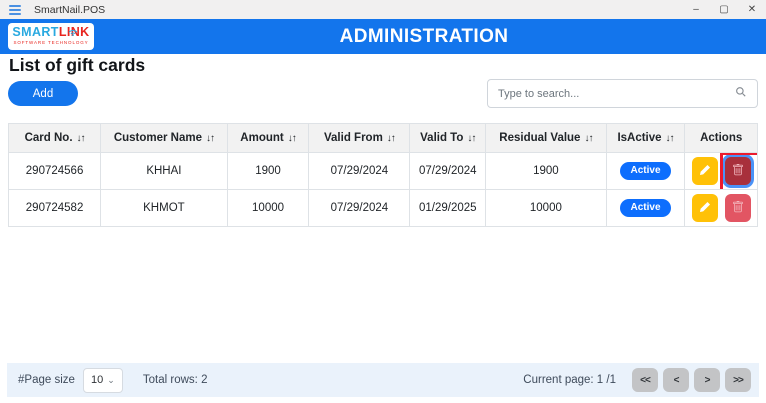  I want to click on smartlink-logo: SMARTLINK SOFTWARE TECHNOLOGY, so click(51, 36).